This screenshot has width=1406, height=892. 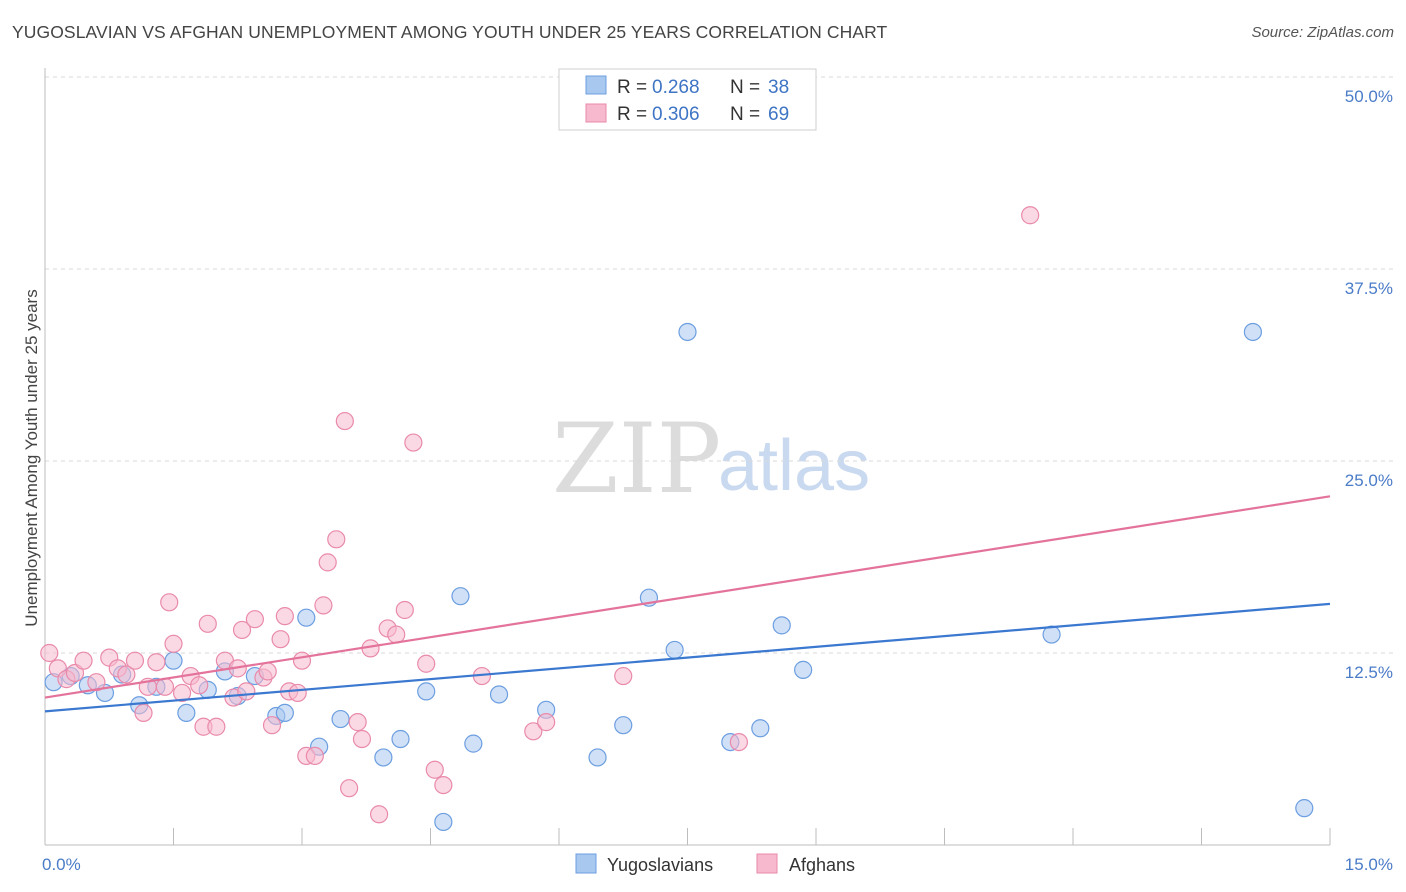 What do you see at coordinates (676, 87) in the screenshot?
I see `legend-r-value: 0.268` at bounding box center [676, 87].